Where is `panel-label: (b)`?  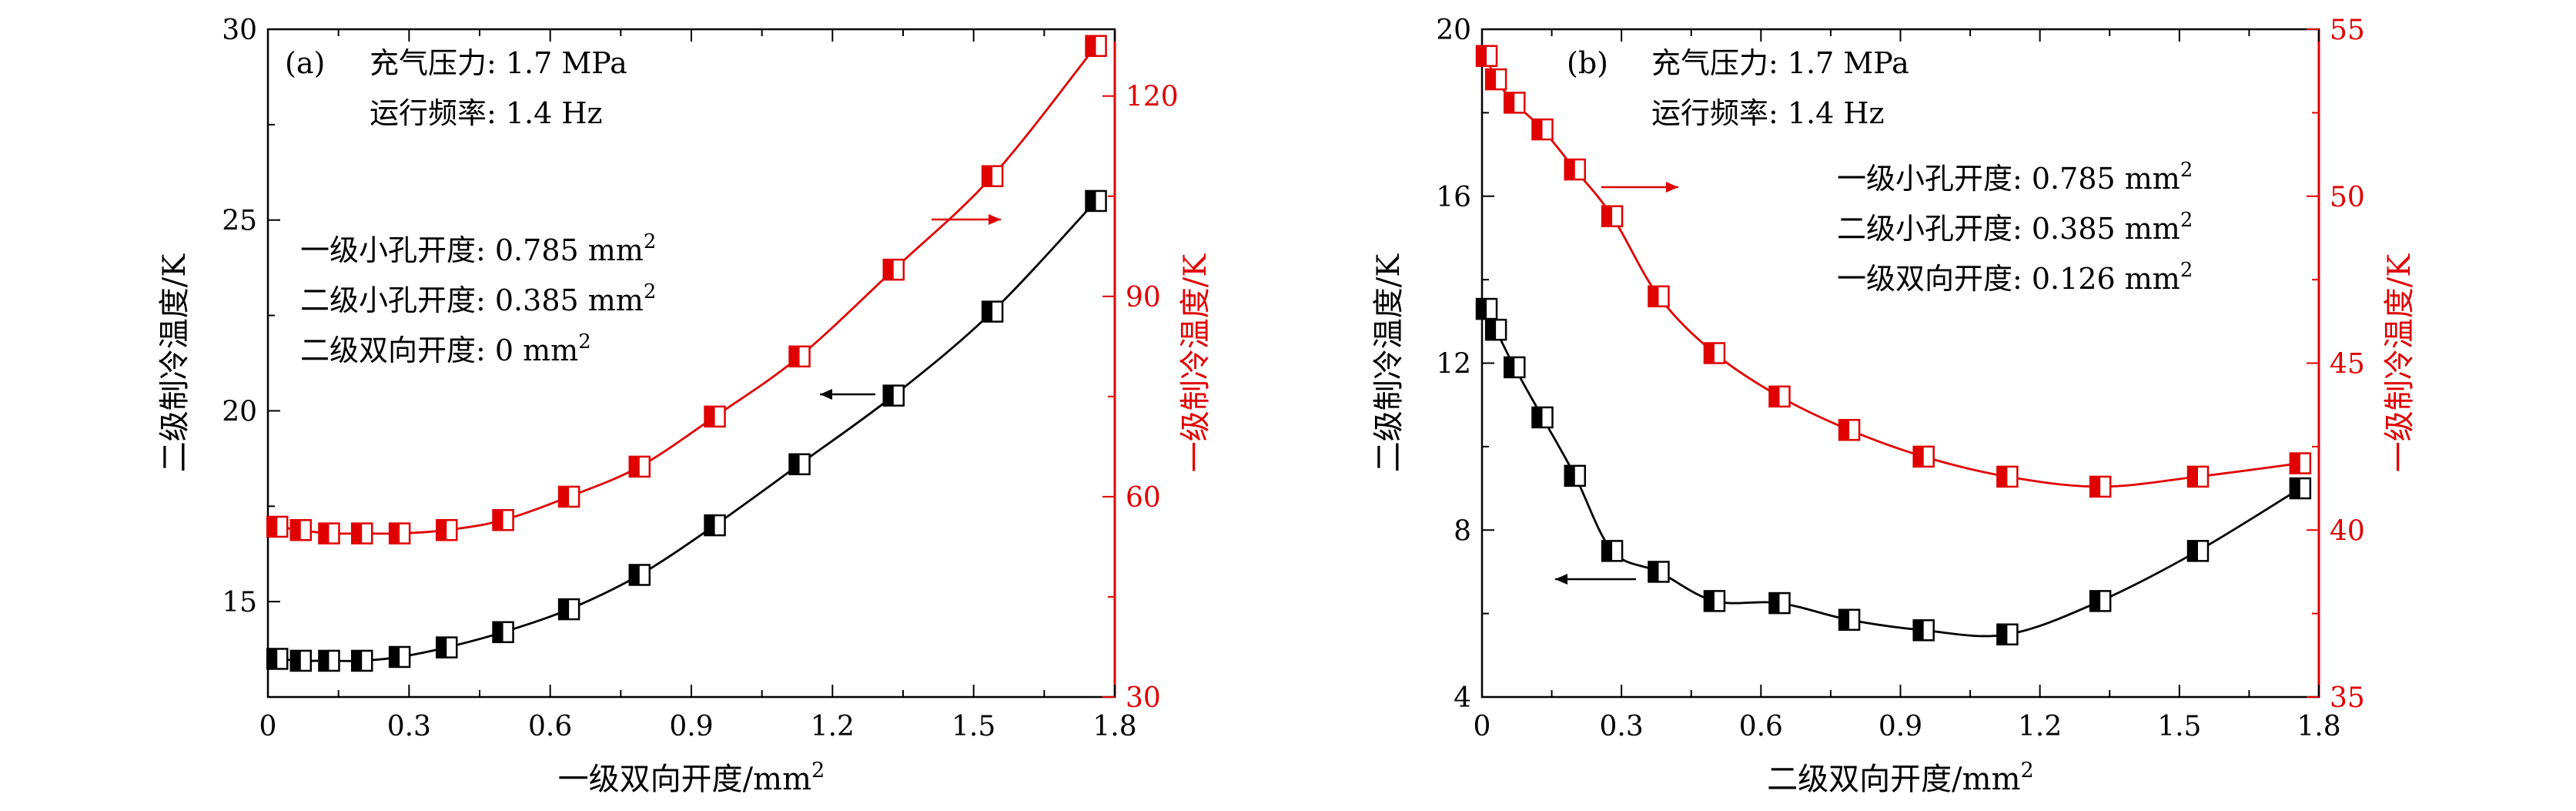
panel-label: (b) is located at coordinates (1588, 63).